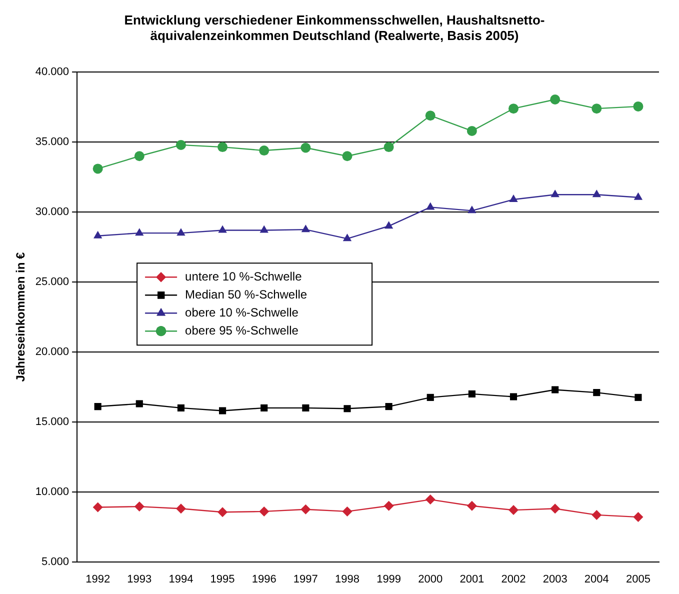 The width and height of the screenshot is (679, 594). I want to click on y-tick-label: 35.000, so click(52, 142).